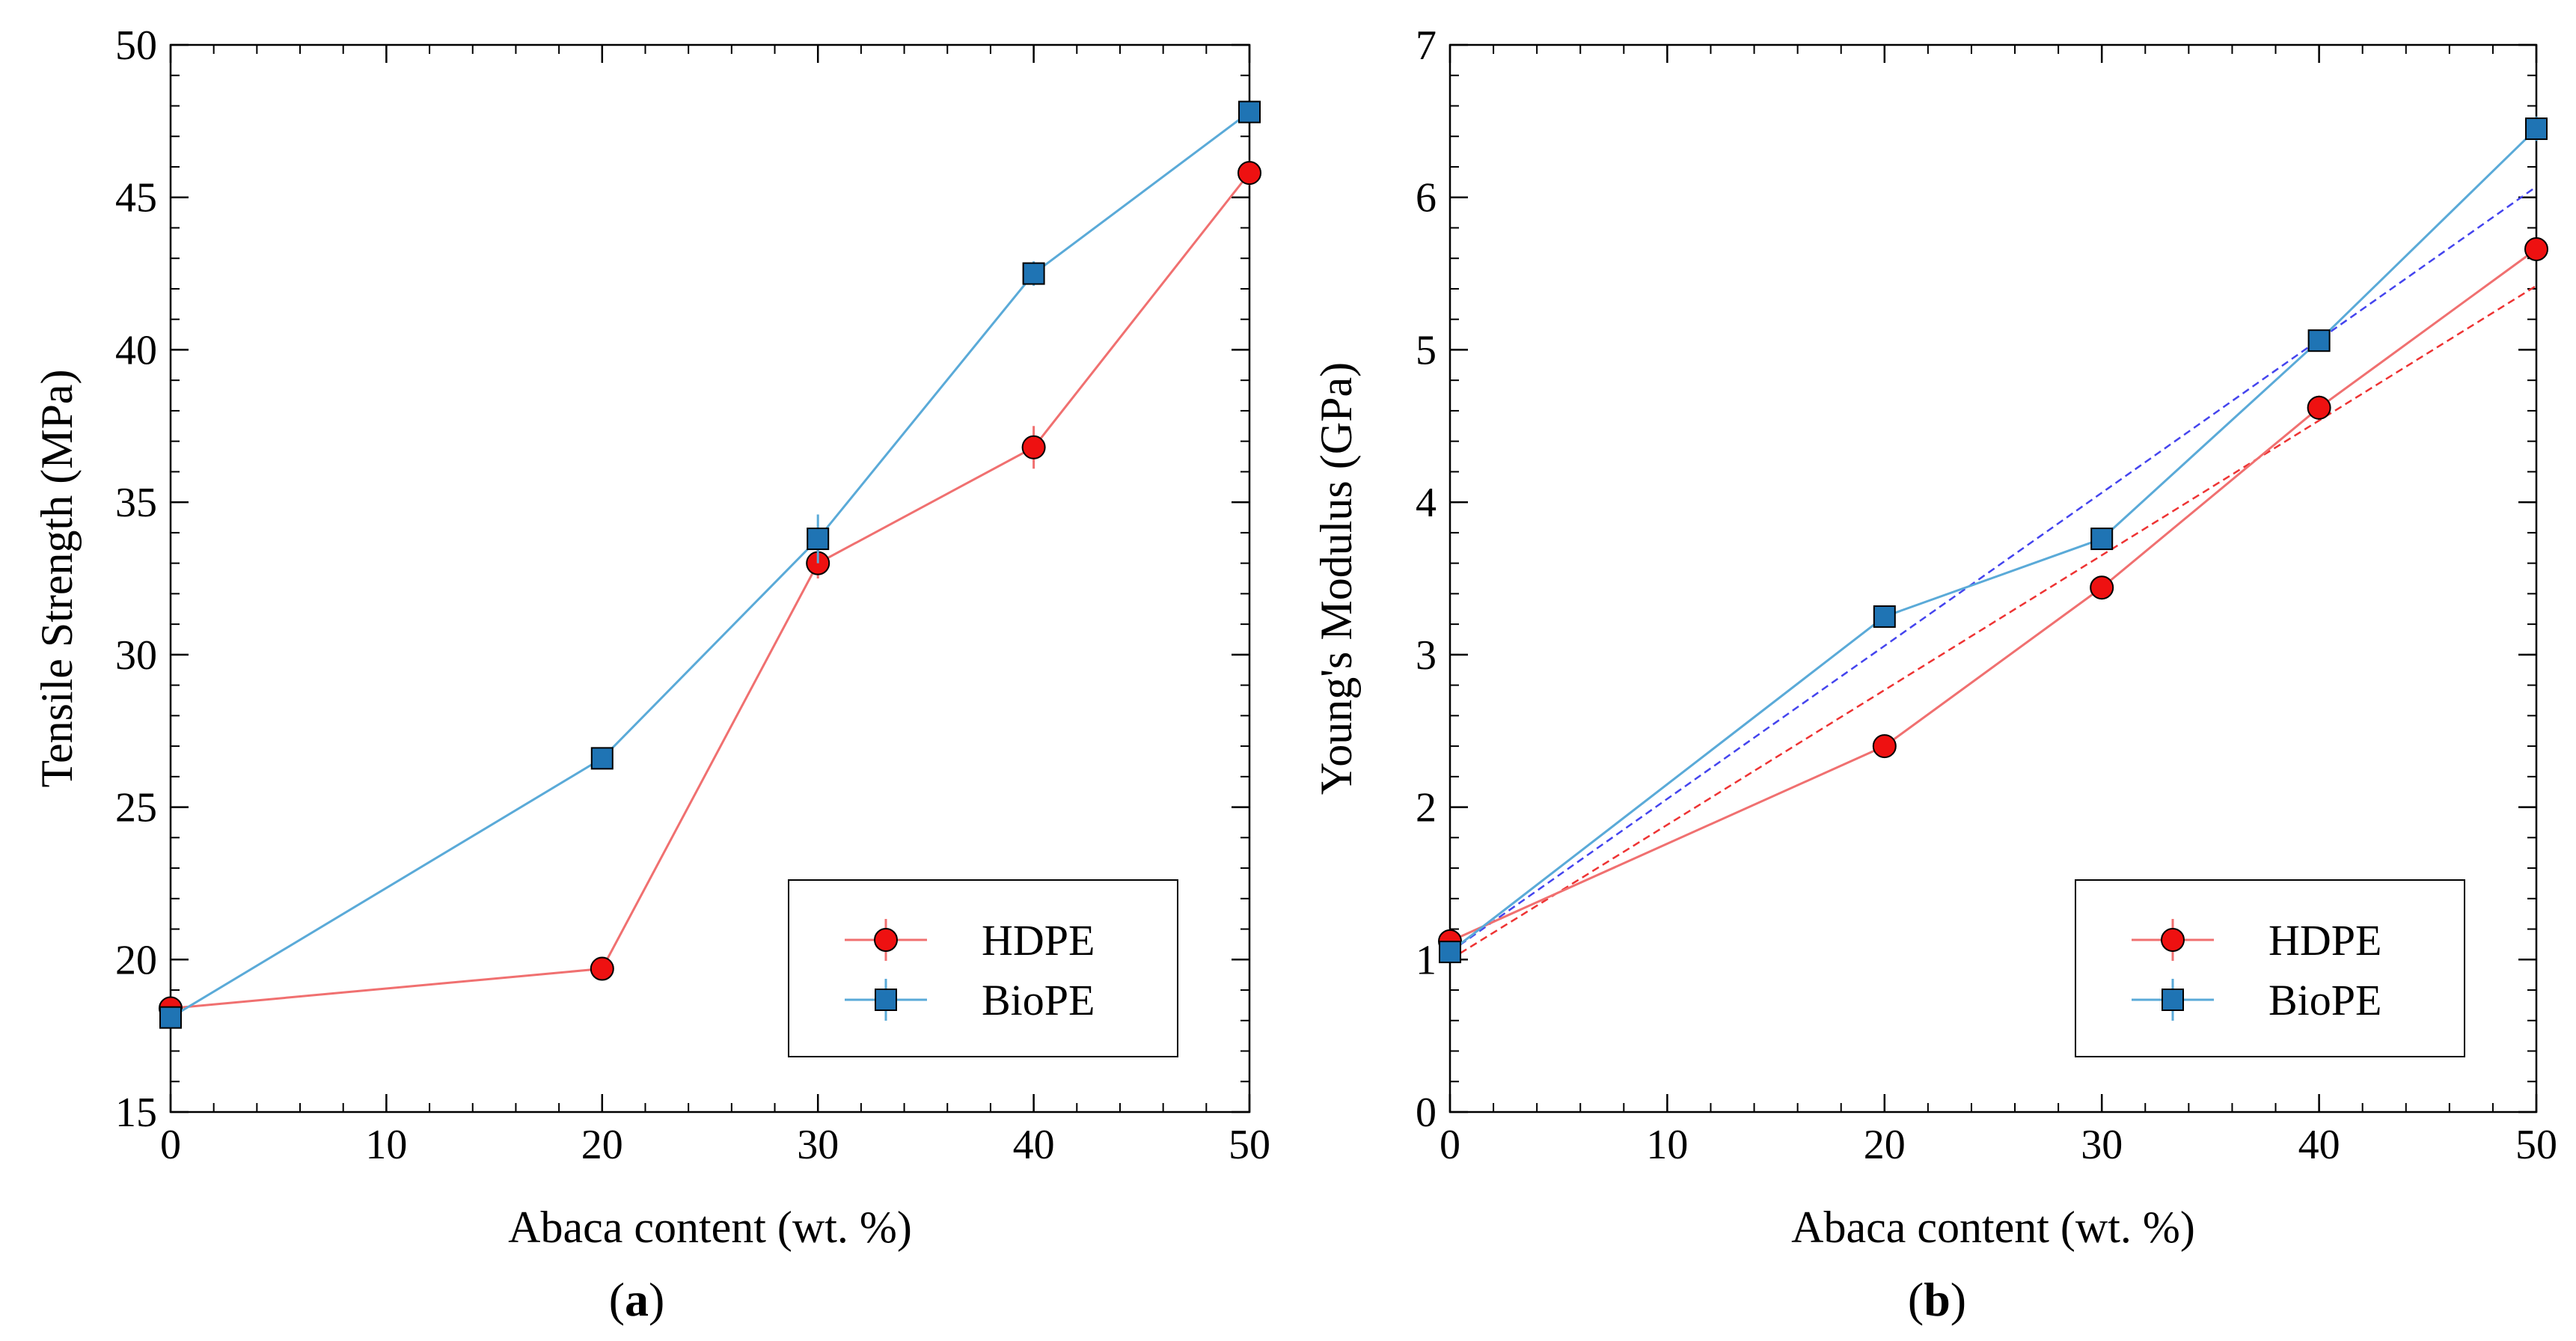  Describe the element at coordinates (1885, 1145) in the screenshot. I see `panel-b-x-tick-label: 20` at that location.